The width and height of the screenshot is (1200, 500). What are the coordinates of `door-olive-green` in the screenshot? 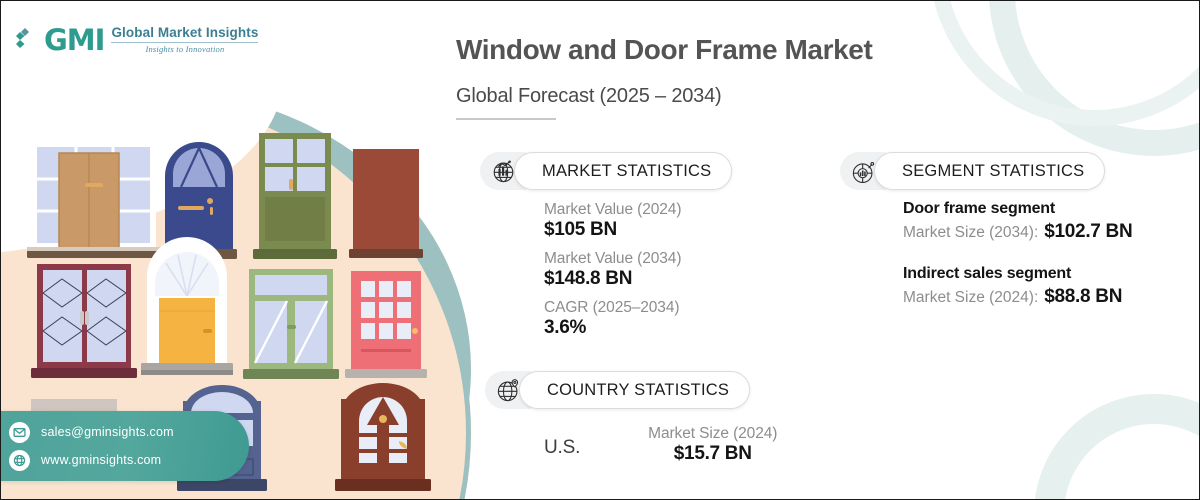 It's located at (295, 196).